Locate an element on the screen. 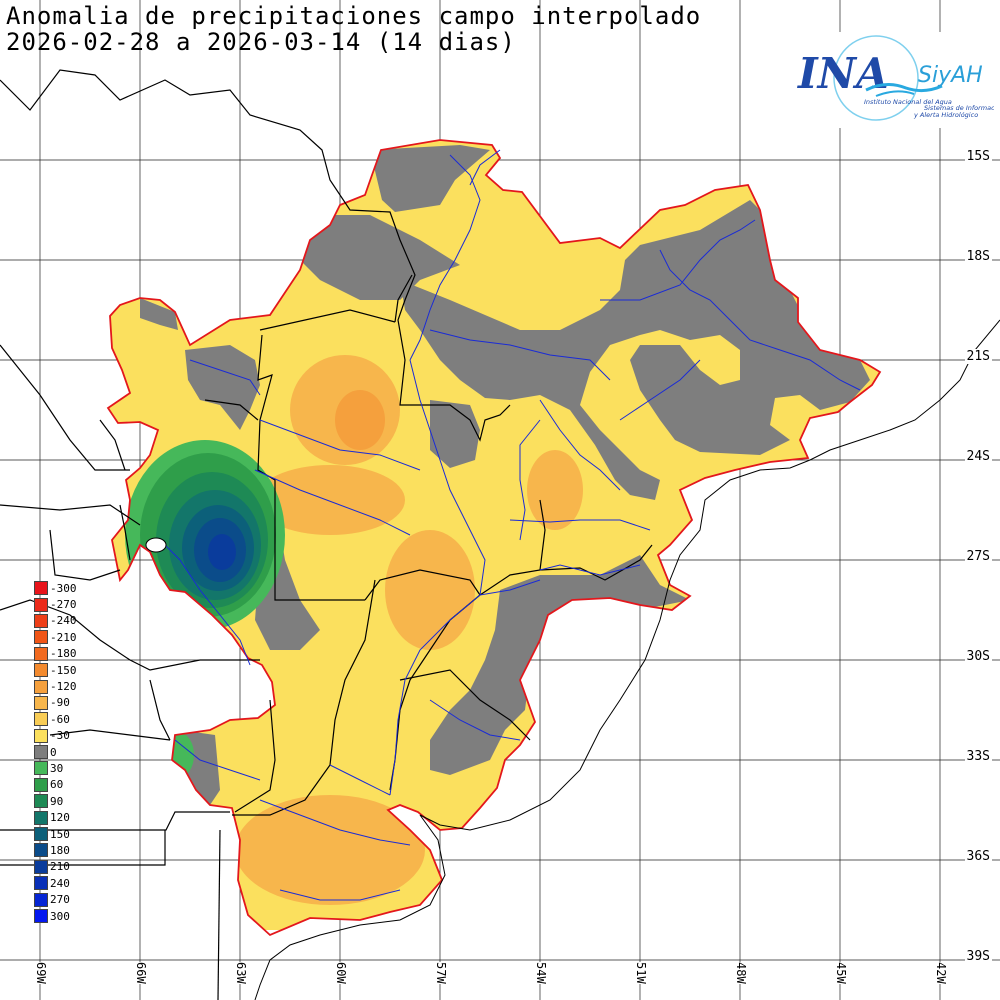 This screenshot has height=1000, width=1000. latitude-label: 15S is located at coordinates (978, 156).